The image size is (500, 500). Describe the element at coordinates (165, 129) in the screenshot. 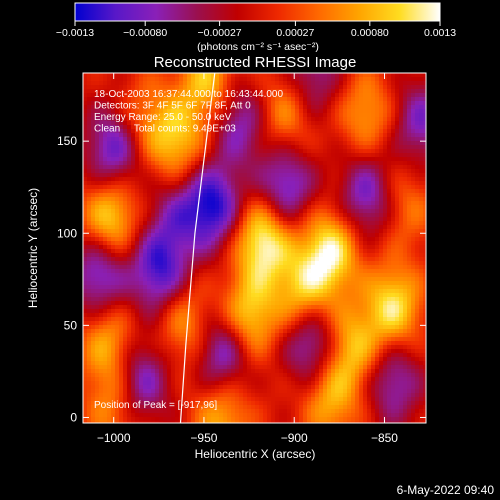

I see `annotation-line: Clean Total counts: 9.49E+03` at that location.